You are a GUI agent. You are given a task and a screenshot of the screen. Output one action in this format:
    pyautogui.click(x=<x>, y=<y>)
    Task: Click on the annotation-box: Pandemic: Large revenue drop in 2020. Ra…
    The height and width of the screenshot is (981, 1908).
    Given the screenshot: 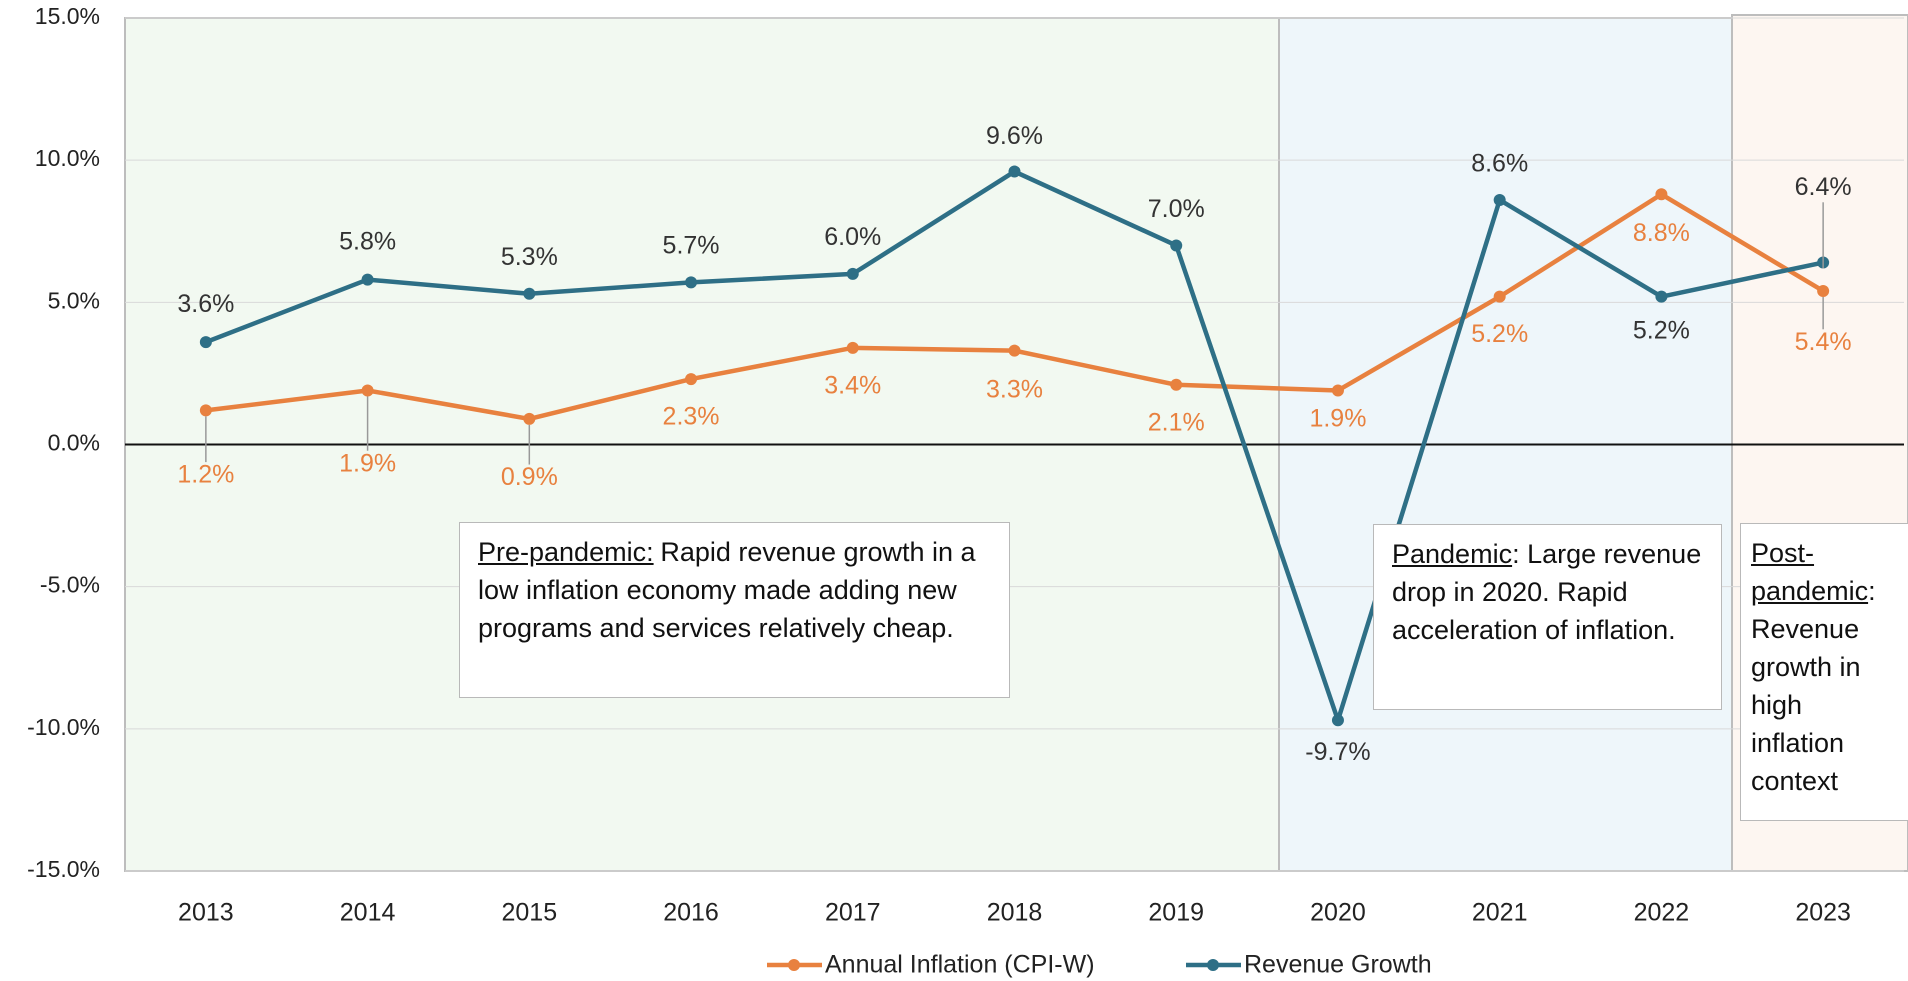 What is the action you would take?
    pyautogui.click(x=1547, y=617)
    